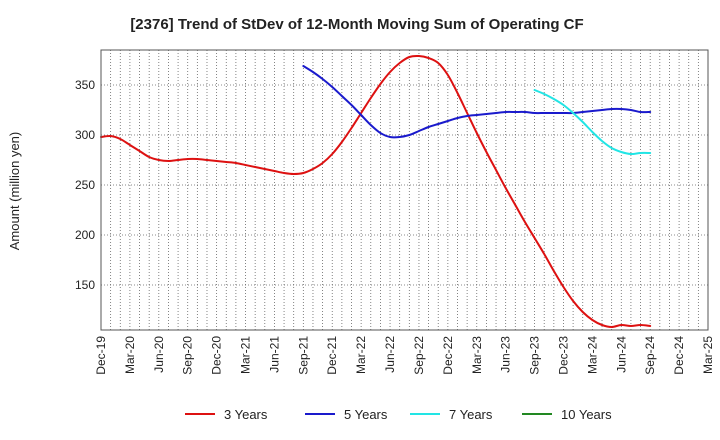 The width and height of the screenshot is (720, 440). What do you see at coordinates (130, 355) in the screenshot?
I see `x-tick-label: Mar-20` at bounding box center [130, 355].